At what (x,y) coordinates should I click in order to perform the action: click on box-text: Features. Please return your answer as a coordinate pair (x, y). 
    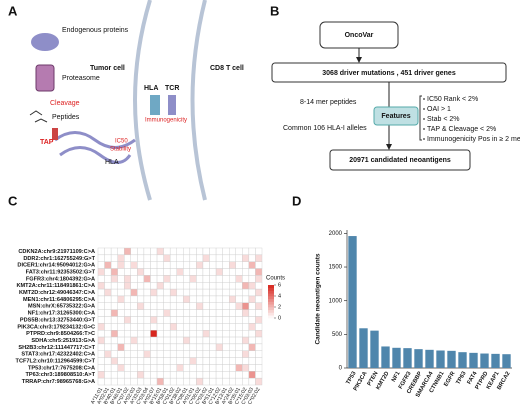
    Looking at the image, I should click on (395, 116).